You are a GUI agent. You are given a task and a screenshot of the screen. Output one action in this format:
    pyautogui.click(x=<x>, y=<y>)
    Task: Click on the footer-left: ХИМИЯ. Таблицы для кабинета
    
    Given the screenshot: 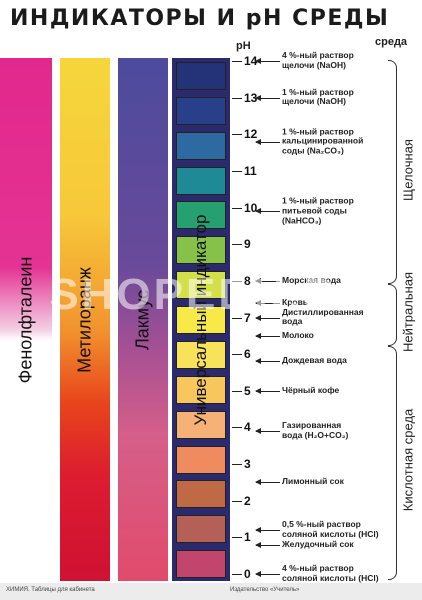 What is the action you would take?
    pyautogui.click(x=50, y=590)
    